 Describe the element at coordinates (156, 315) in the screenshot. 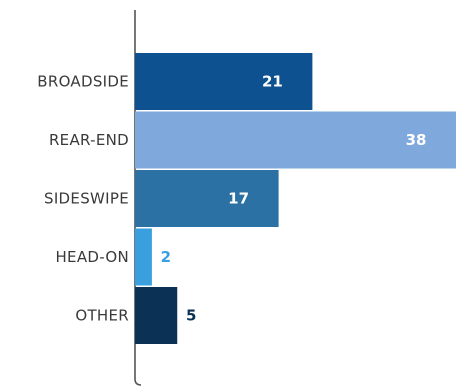

I see `bar-other` at that location.